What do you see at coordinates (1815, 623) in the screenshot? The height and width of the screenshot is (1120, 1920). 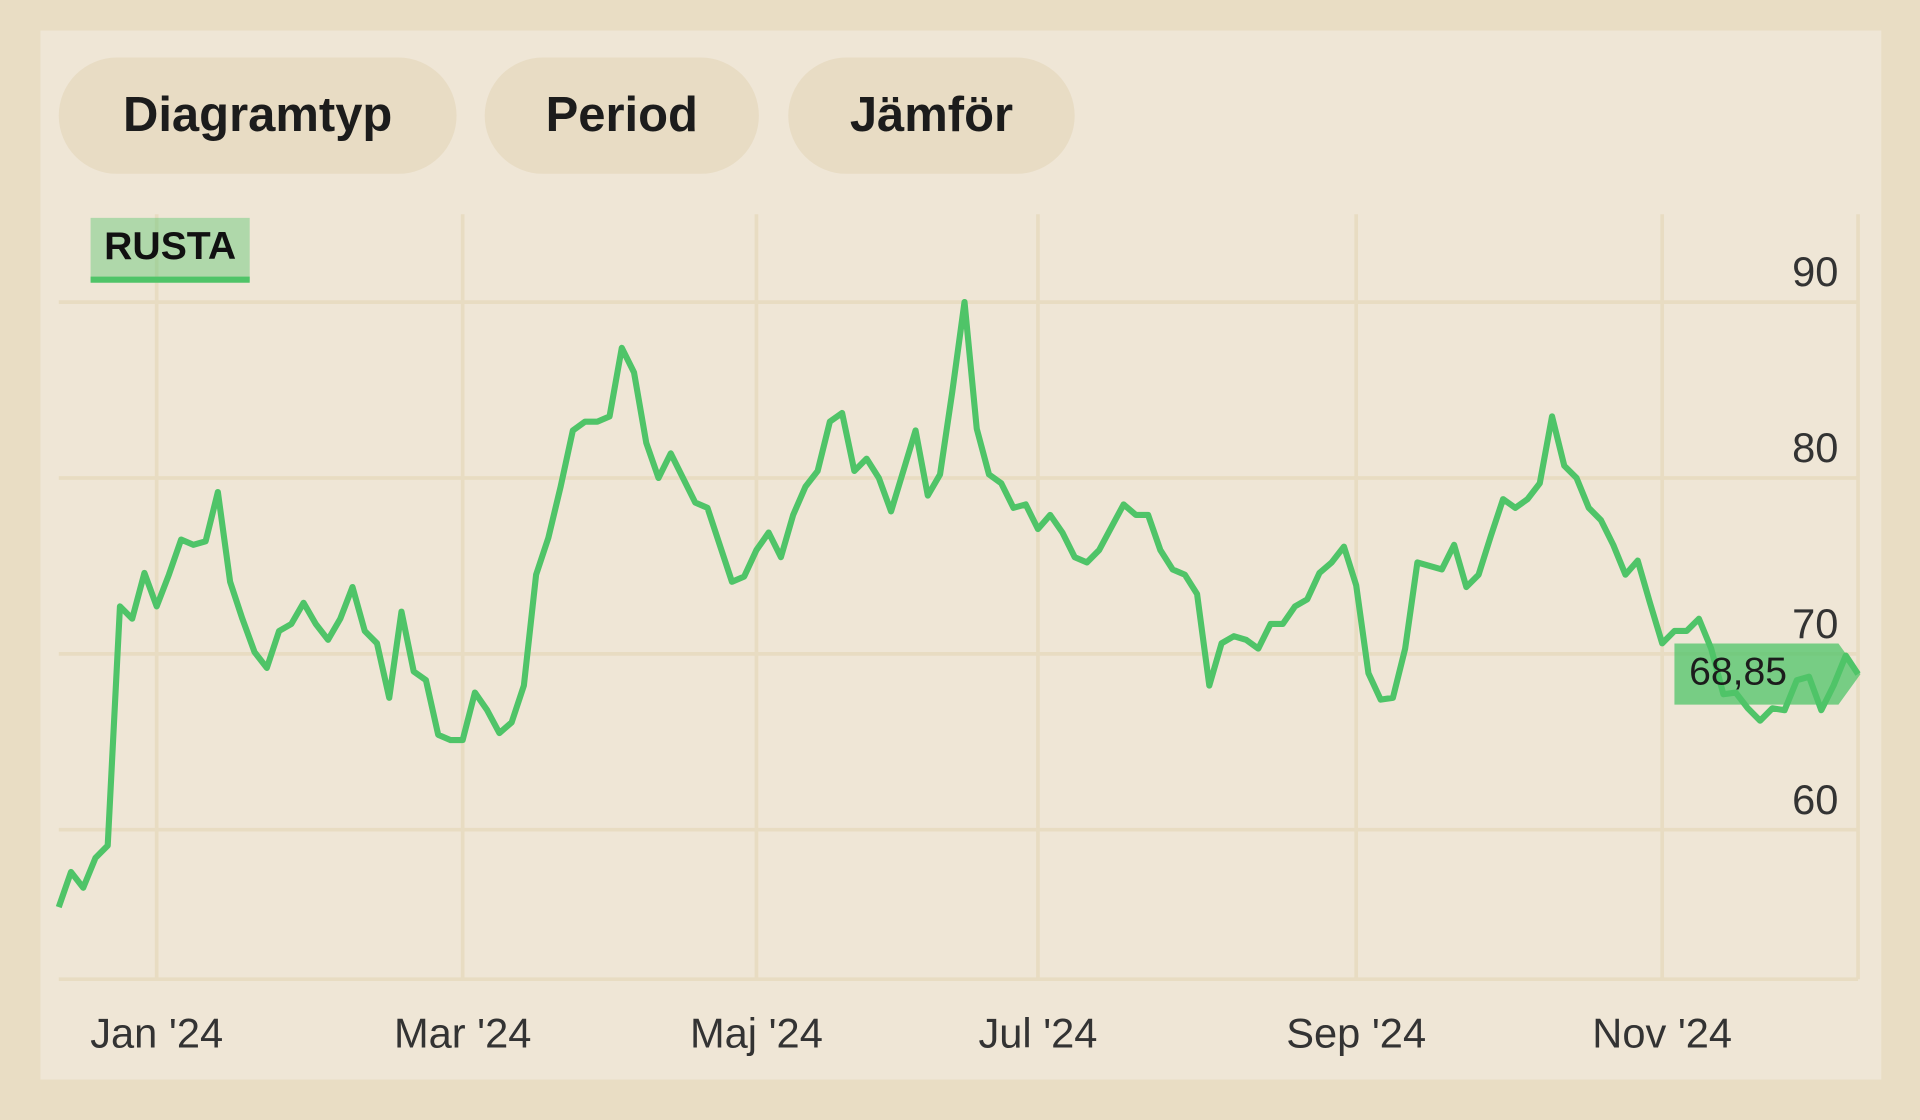 I see `y-tick-label: 70` at bounding box center [1815, 623].